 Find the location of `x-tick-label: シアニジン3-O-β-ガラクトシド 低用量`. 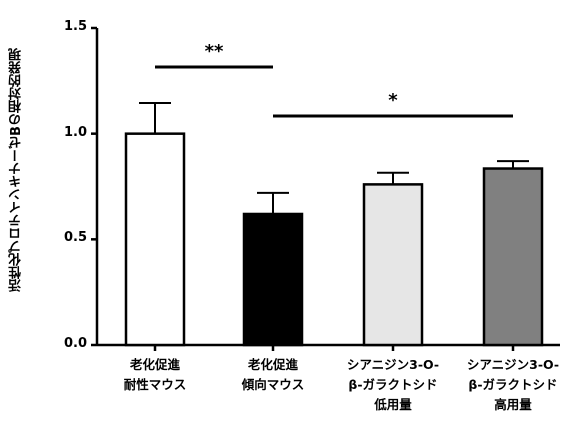

x-tick-label: シアニジン3-O-β-ガラクトシド 低用量 is located at coordinates (393, 385).